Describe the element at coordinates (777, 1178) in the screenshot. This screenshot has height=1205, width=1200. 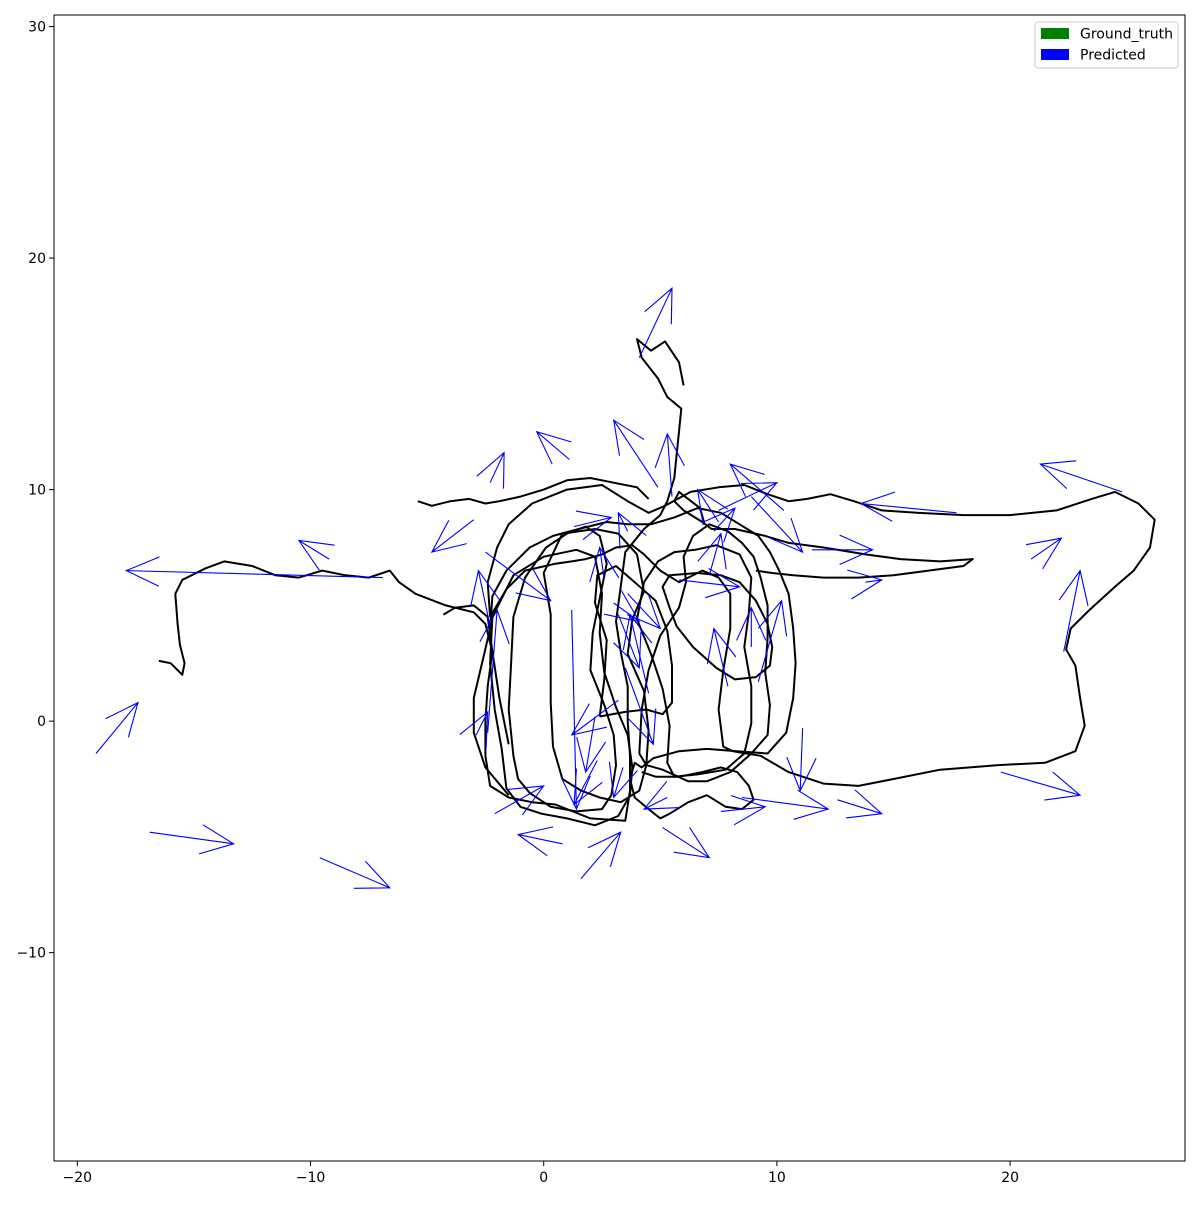
I see `x-tick-label: 10` at that location.